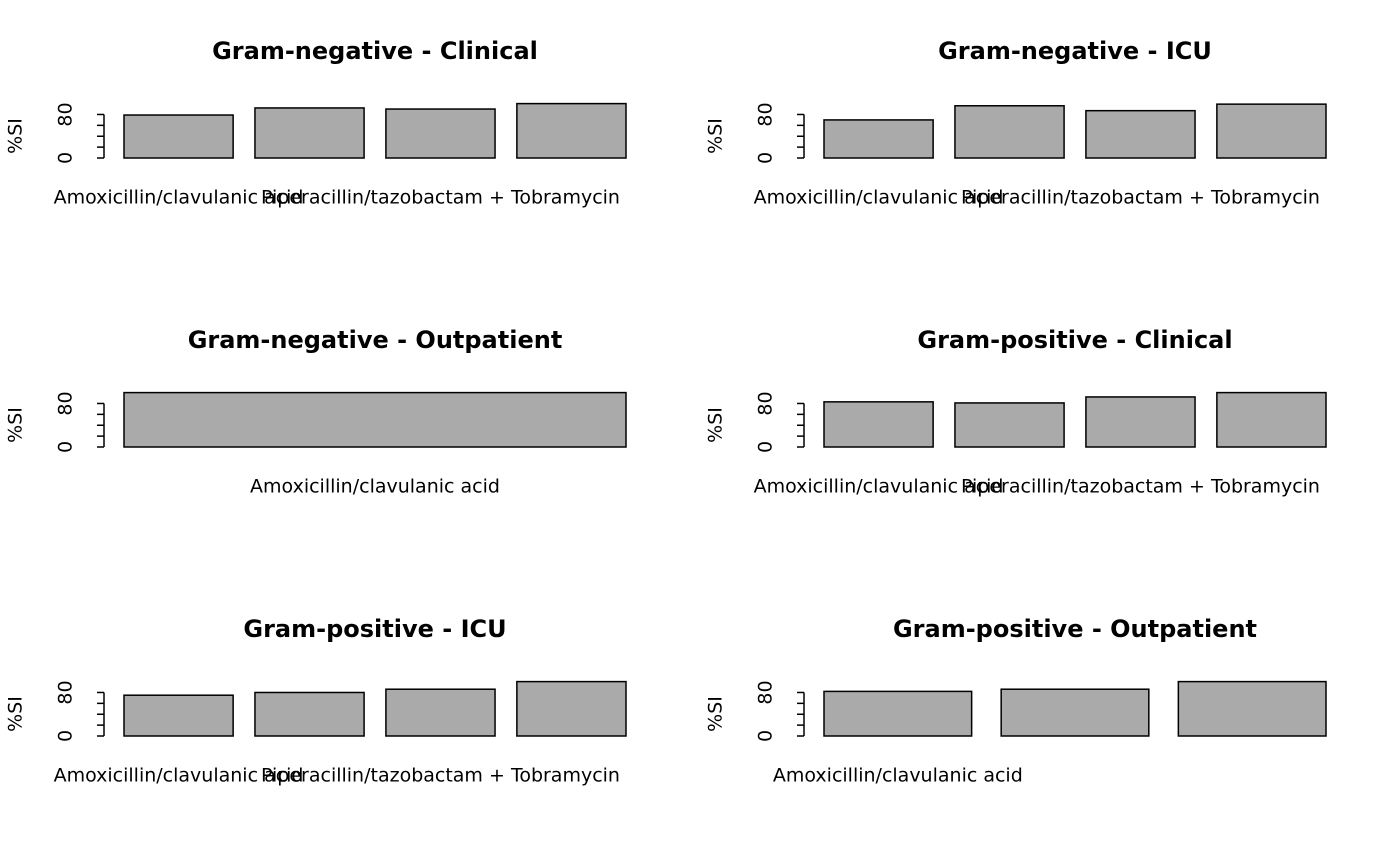  Describe the element at coordinates (375, 340) in the screenshot. I see `chart-title: Gram-negative - Outpatient` at that location.